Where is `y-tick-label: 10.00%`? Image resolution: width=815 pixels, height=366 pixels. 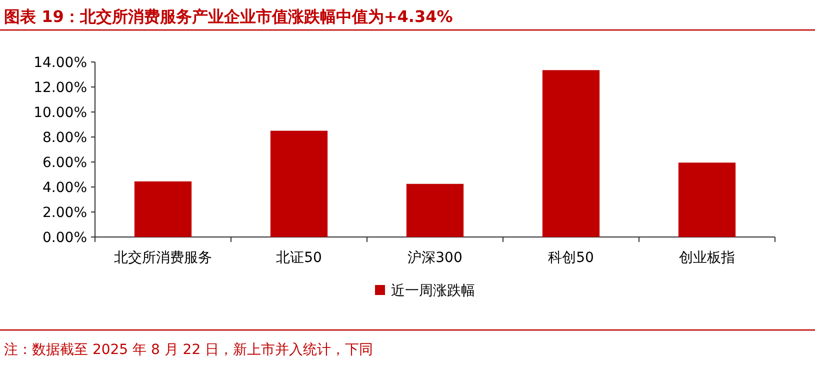
y-tick-label: 10.00% is located at coordinates (60, 113).